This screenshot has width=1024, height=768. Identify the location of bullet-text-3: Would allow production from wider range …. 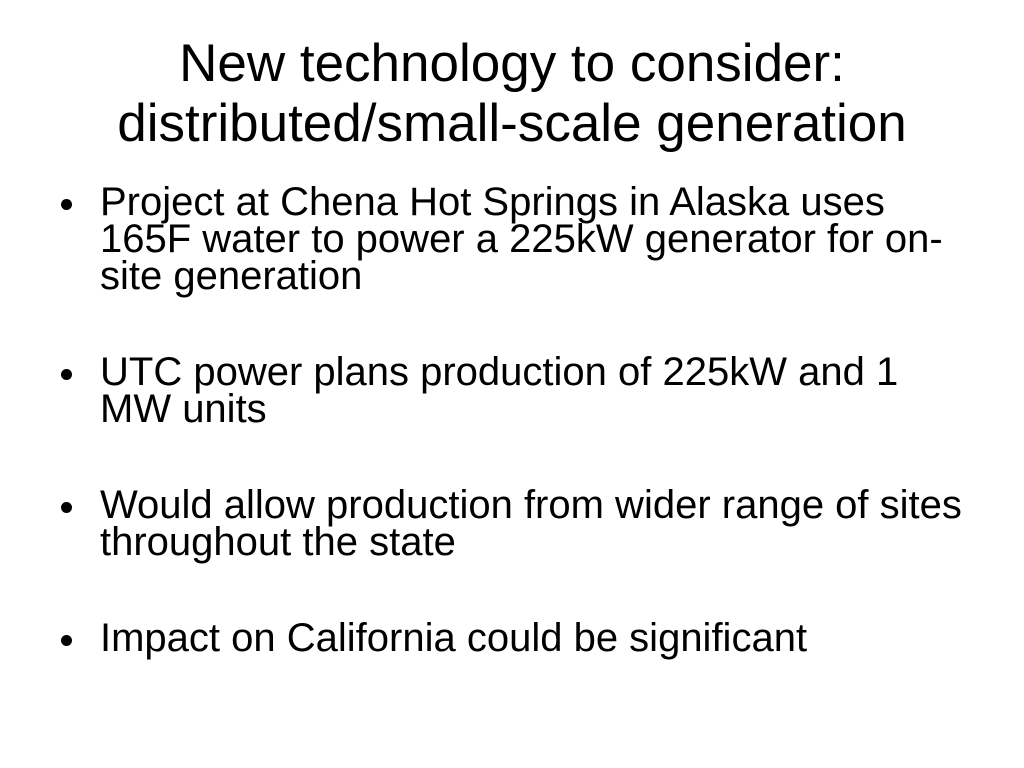
(531, 523).